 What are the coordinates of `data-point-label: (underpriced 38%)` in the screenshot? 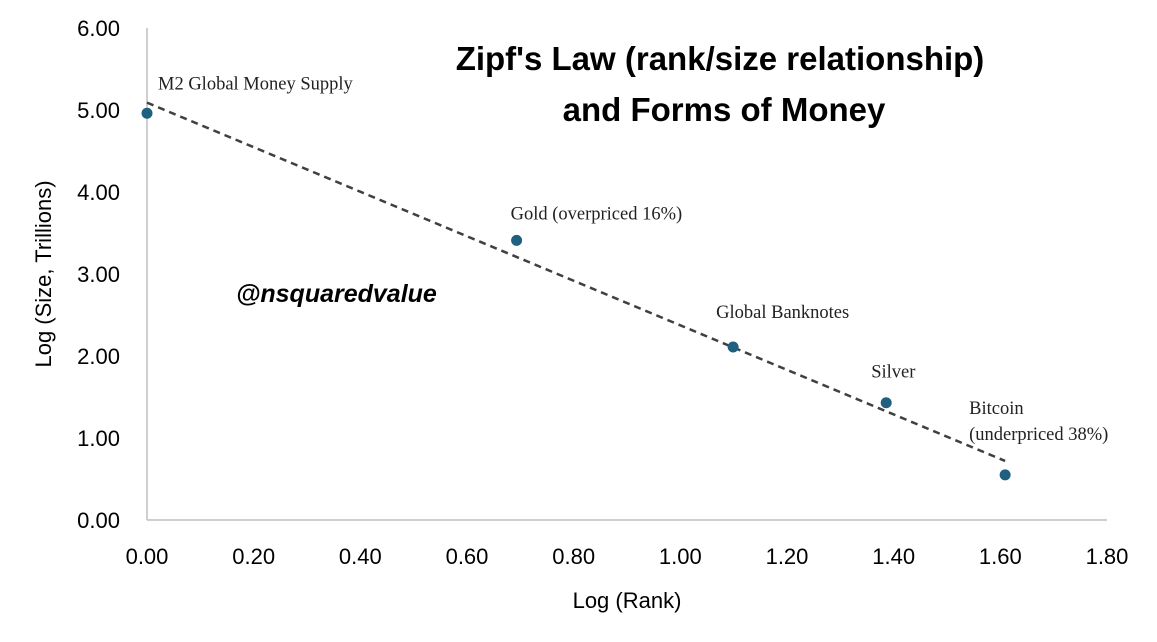 It's located at (1038, 435).